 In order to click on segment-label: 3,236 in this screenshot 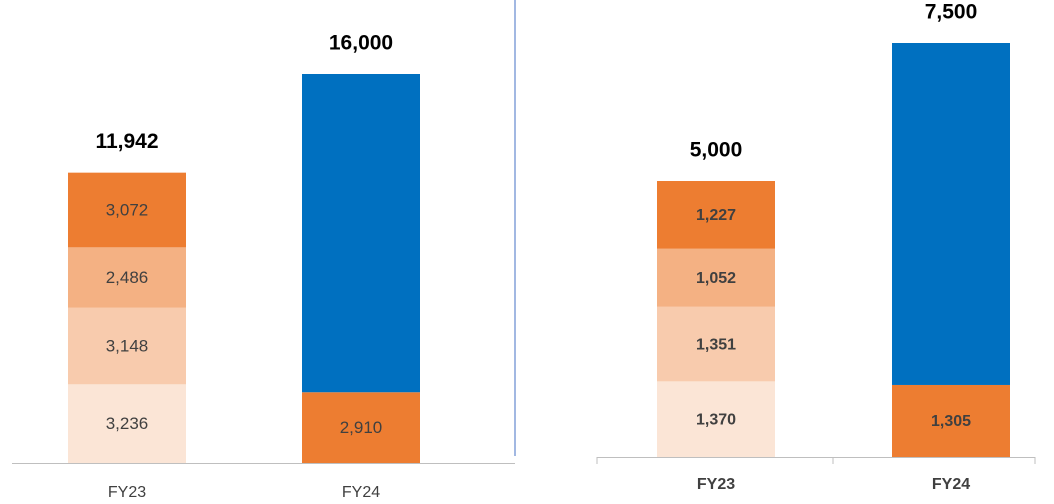, I will do `click(127, 423)`.